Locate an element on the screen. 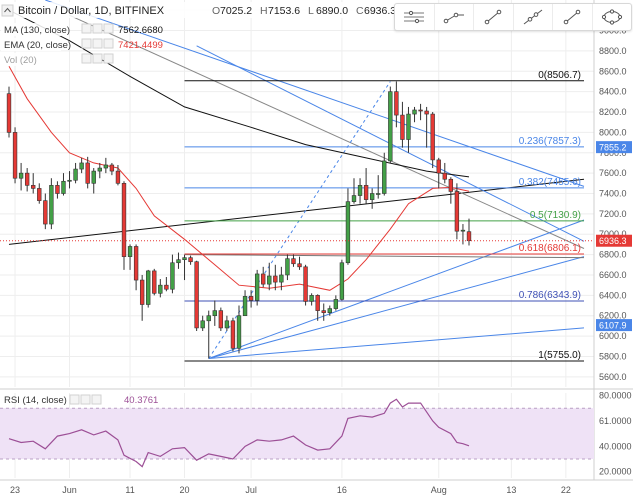 This screenshot has height=503, width=633. rsi-legend: RSI (14, close) 40.3761 is located at coordinates (81, 400).